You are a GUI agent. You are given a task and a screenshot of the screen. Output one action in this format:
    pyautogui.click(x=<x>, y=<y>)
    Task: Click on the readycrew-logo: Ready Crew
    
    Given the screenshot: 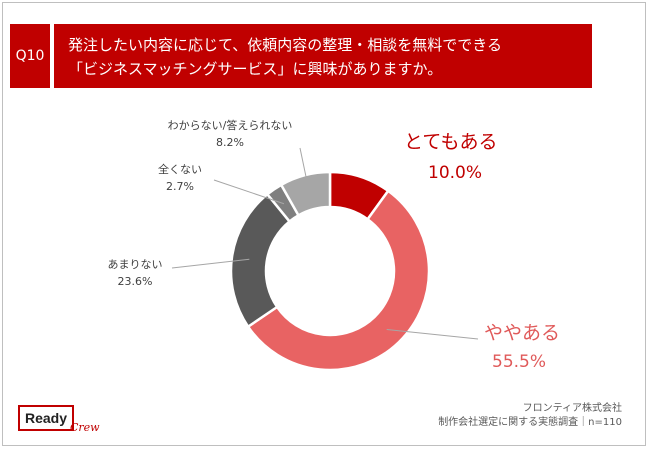 What is the action you would take?
    pyautogui.click(x=63, y=421)
    